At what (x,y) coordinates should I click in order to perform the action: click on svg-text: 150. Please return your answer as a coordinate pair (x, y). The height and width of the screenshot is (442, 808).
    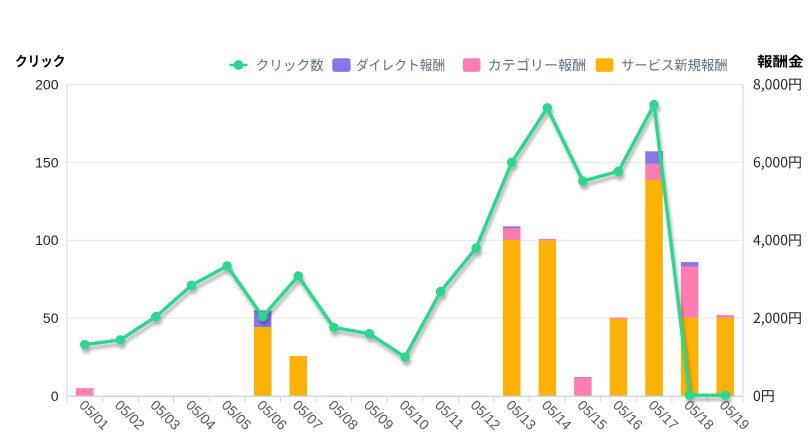
    Looking at the image, I should click on (47, 162).